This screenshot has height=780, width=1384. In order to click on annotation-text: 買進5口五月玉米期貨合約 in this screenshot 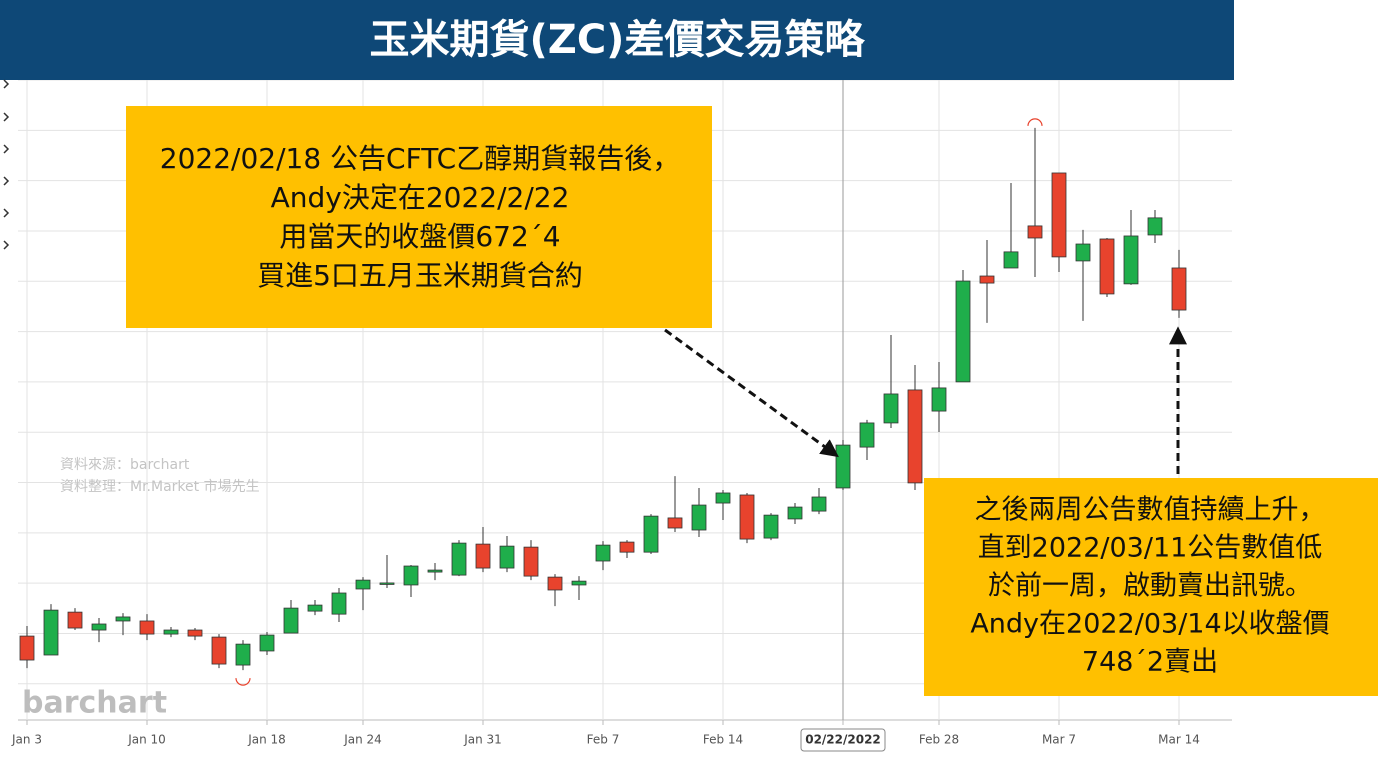, I will do `click(420, 275)`.